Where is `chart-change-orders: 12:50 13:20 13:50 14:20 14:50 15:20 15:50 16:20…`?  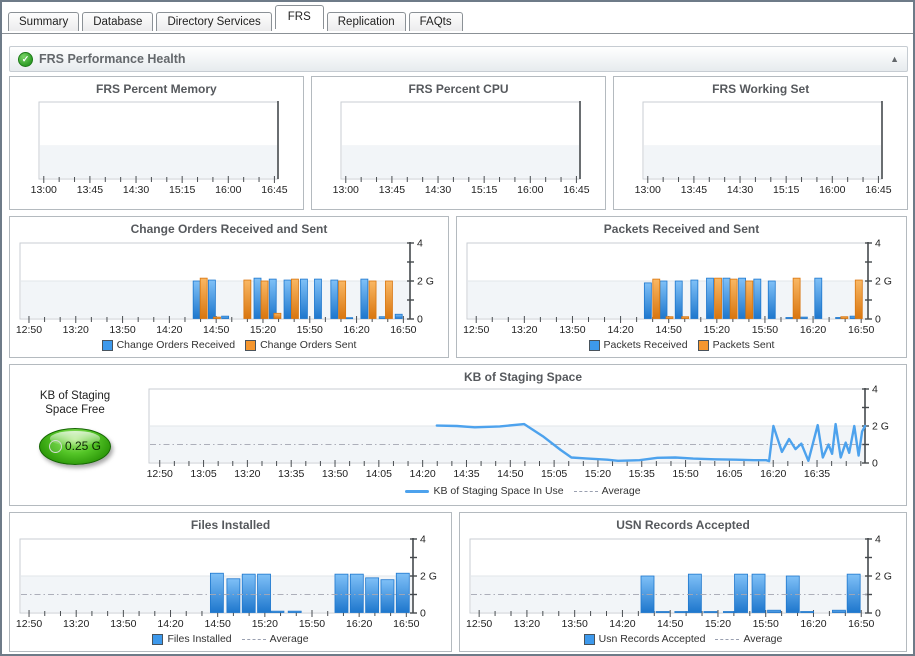
chart-change-orders: 12:50 13:20 13:50 14:20 14:50 15:20 15:50 16:20… is located at coordinates (229, 287).